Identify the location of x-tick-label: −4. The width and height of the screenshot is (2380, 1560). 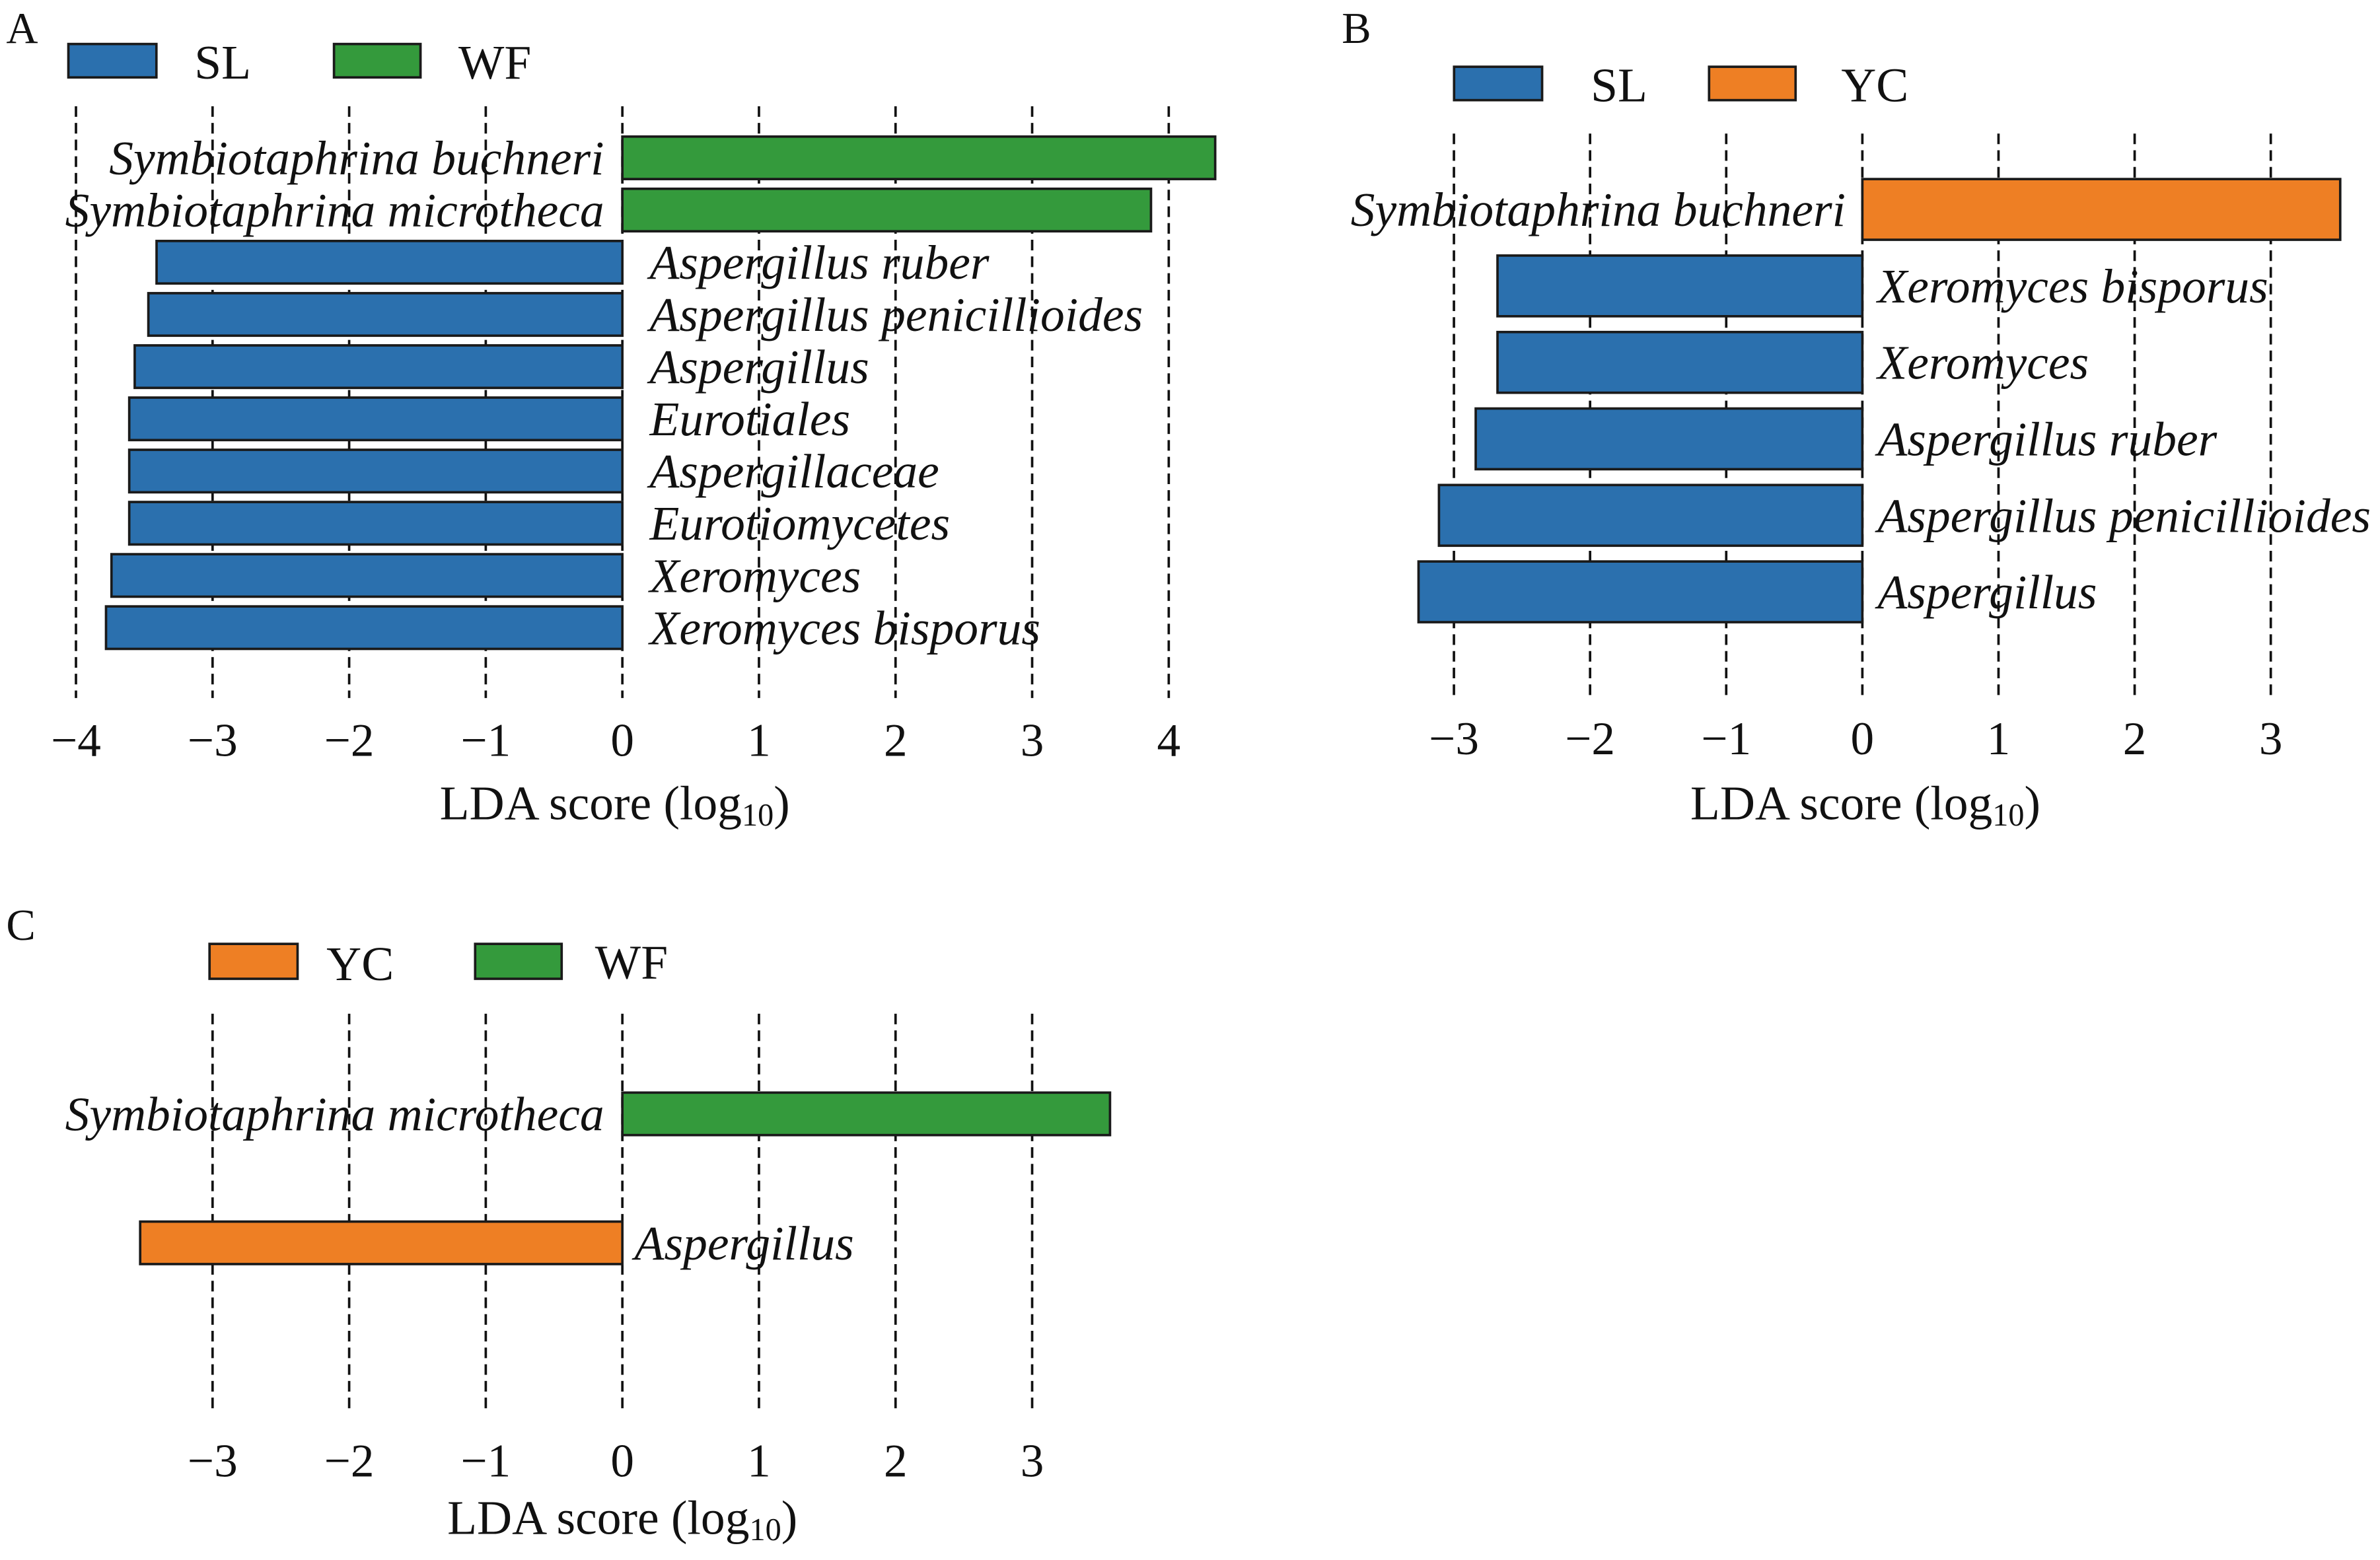
(76, 740).